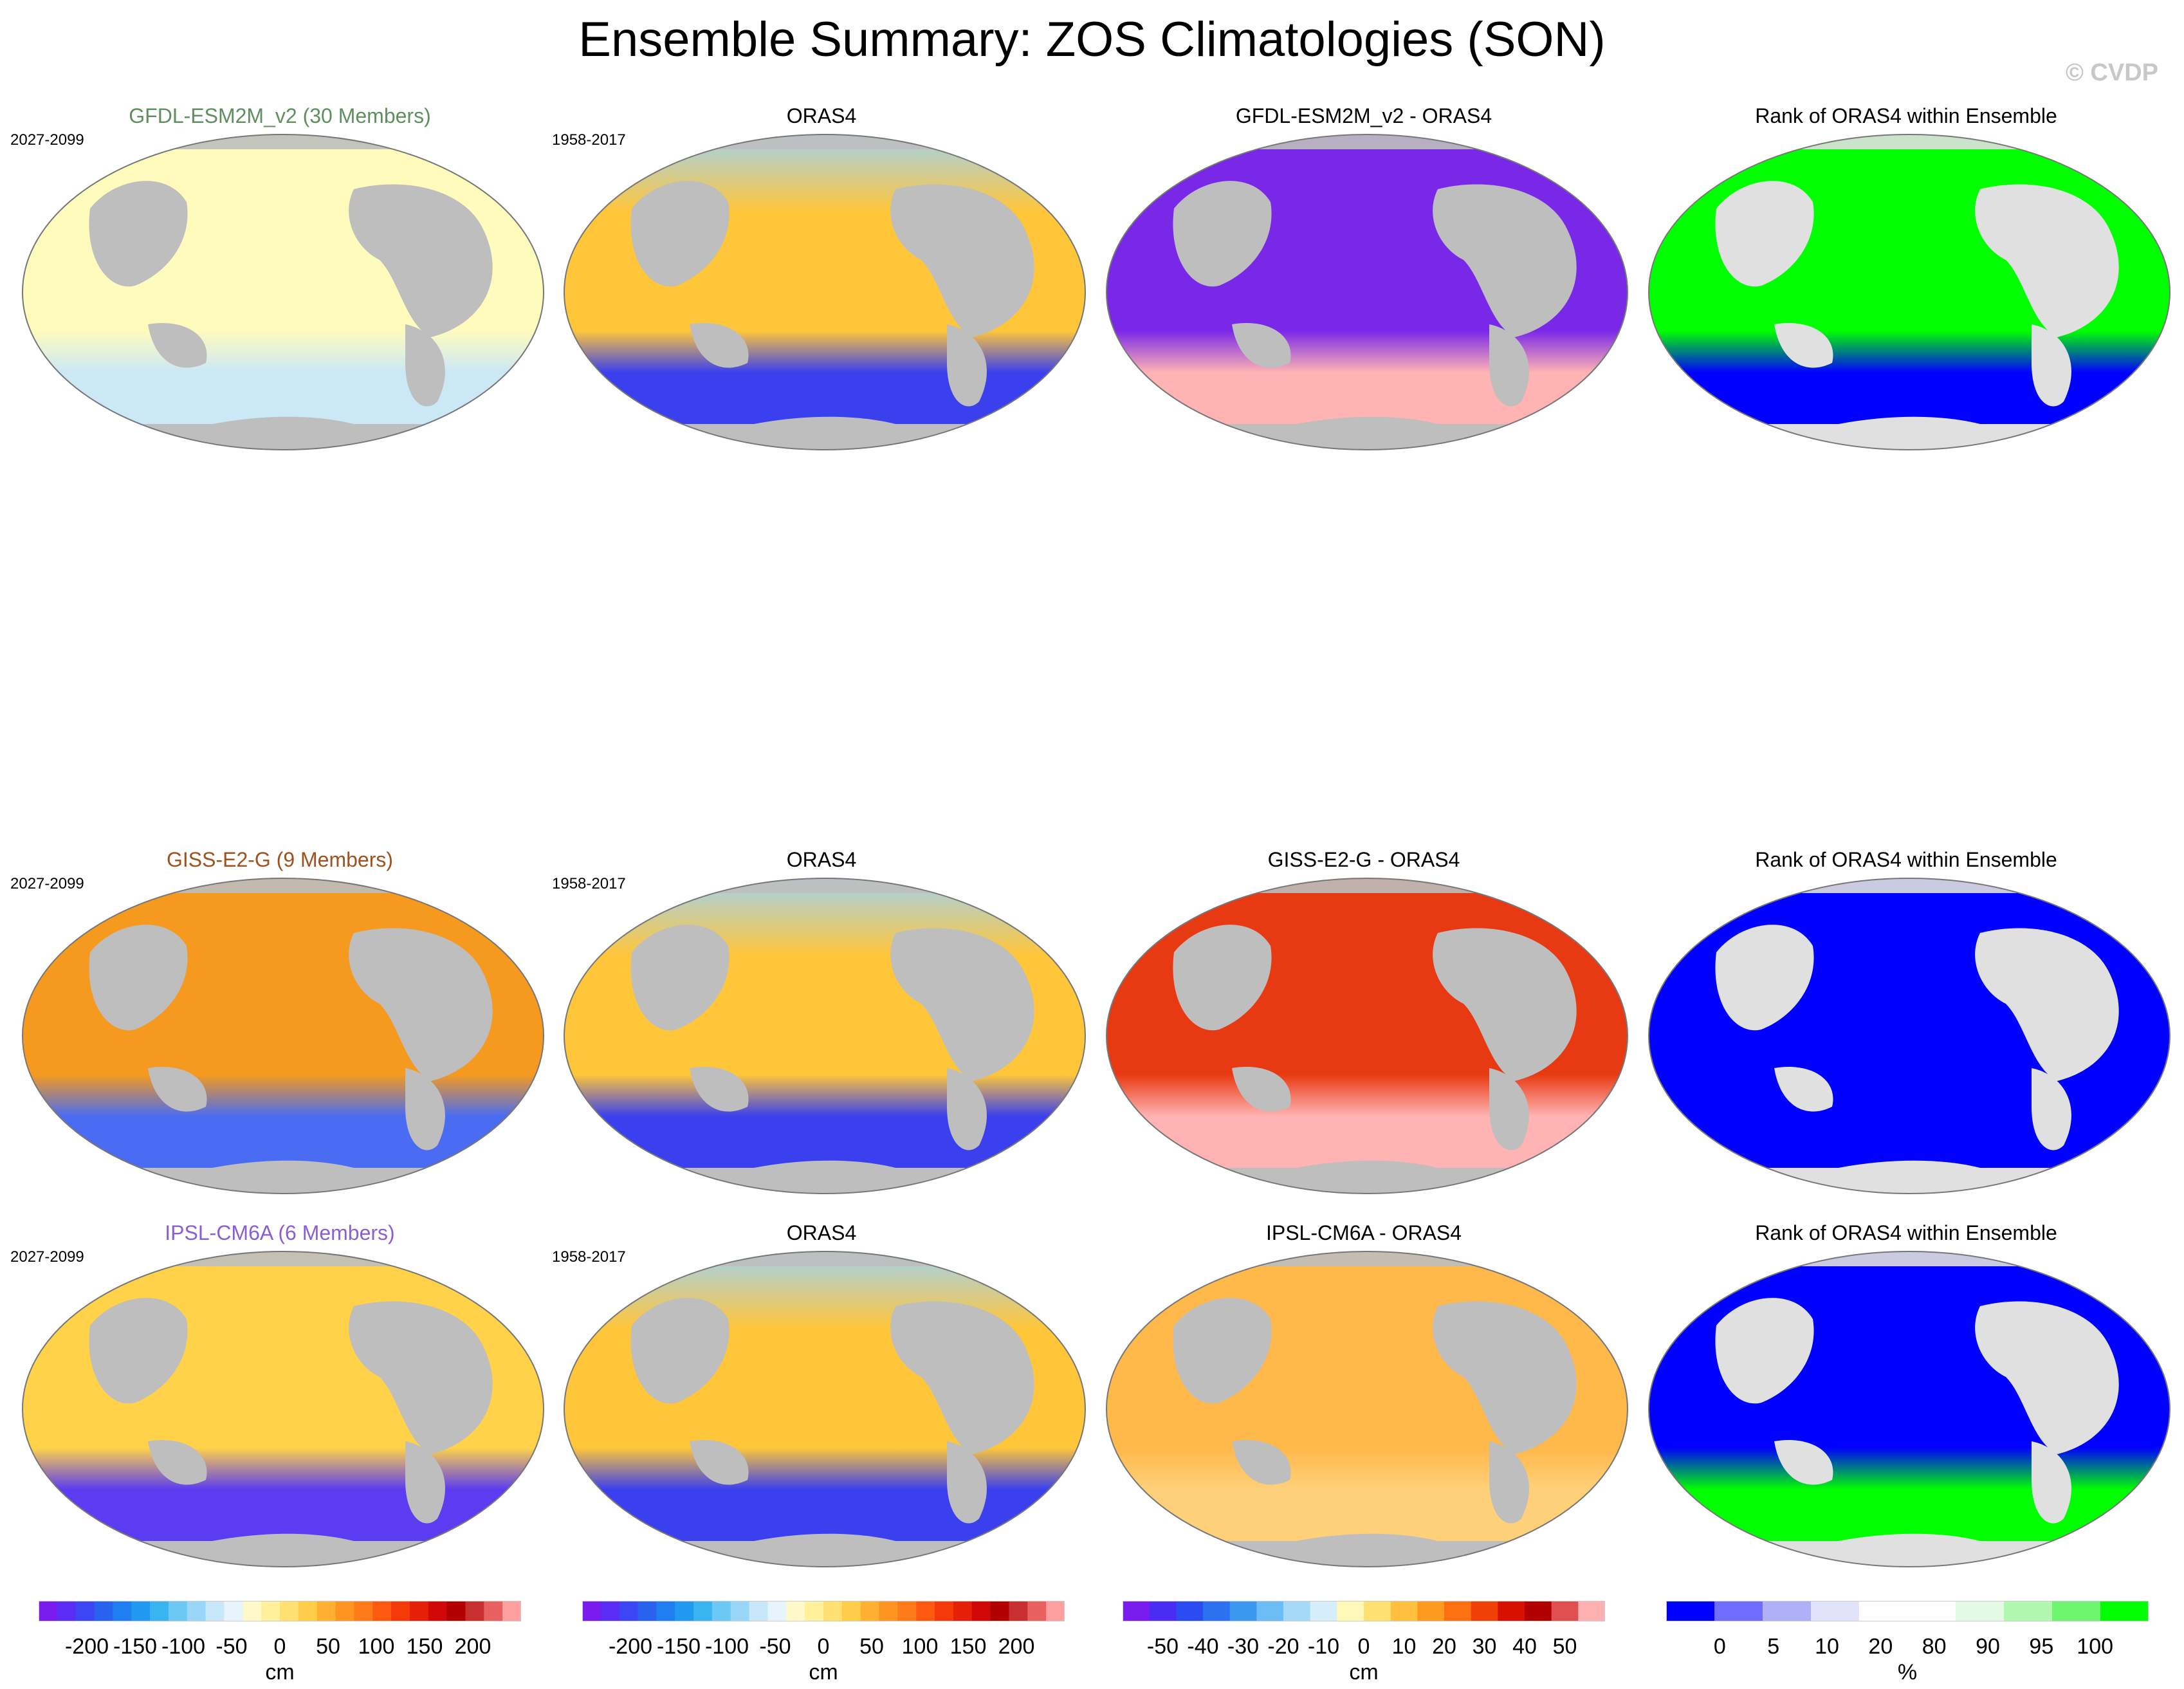 The height and width of the screenshot is (1689, 2184). I want to click on obs-climatology-panel-3: ORAS4 1958-2017, so click(820, 1395).